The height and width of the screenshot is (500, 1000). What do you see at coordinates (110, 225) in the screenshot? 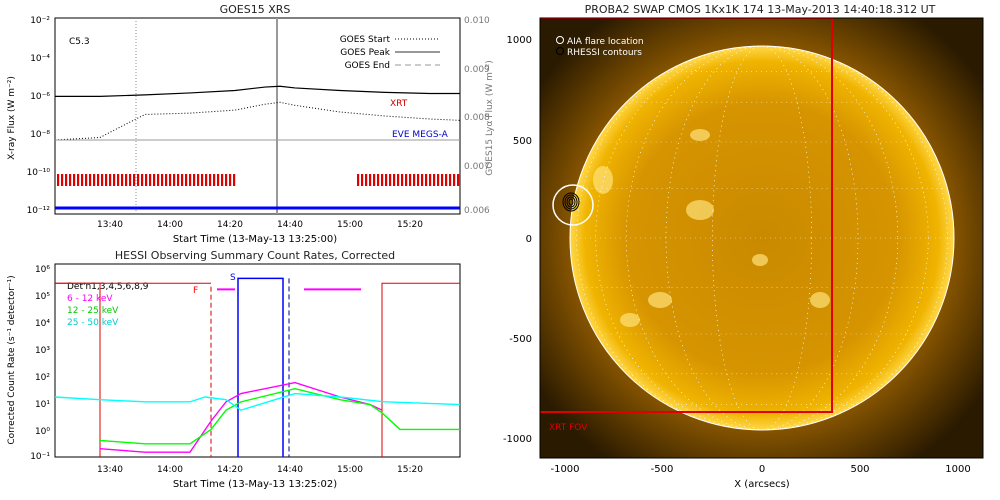
I see `goes-xtick: 13:40` at bounding box center [110, 225].